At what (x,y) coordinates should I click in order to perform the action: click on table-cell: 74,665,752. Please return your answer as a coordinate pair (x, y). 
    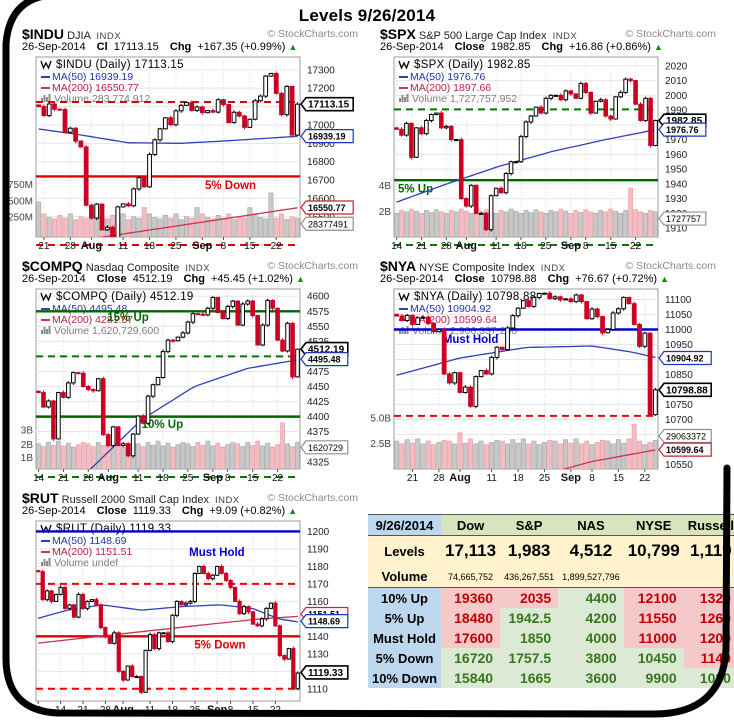
    Looking at the image, I should click on (471, 577).